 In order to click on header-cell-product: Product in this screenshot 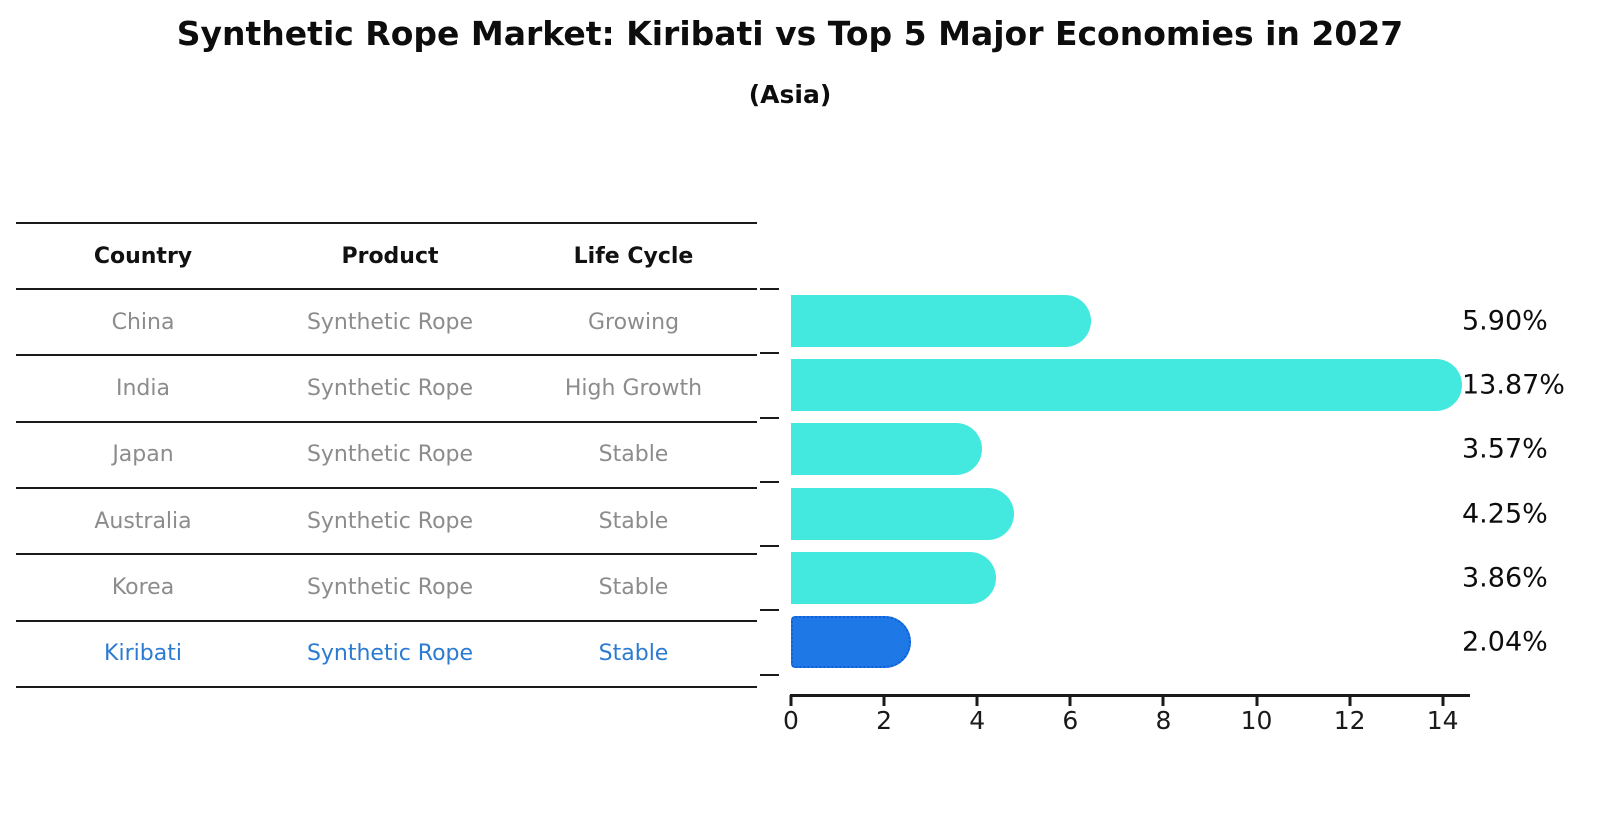, I will do `click(390, 256)`.